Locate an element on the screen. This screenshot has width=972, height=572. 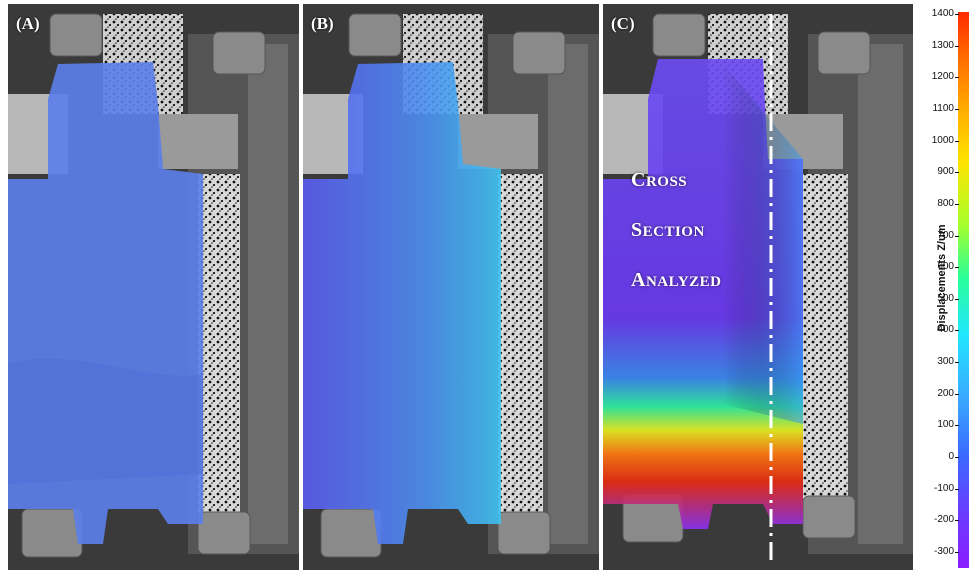
colorbar-tick-label: -200 is located at coordinates (943, 520).